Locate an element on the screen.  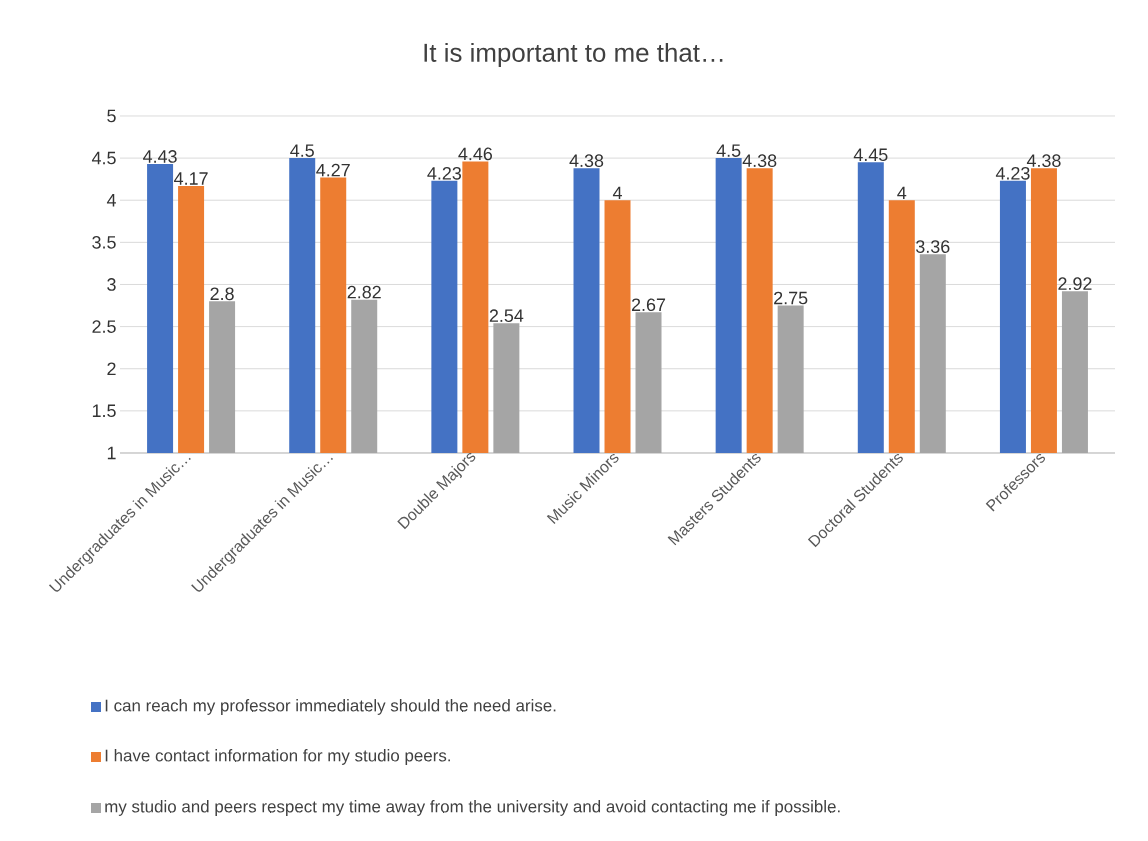
y-tick-label: 5 is located at coordinates (111, 116).